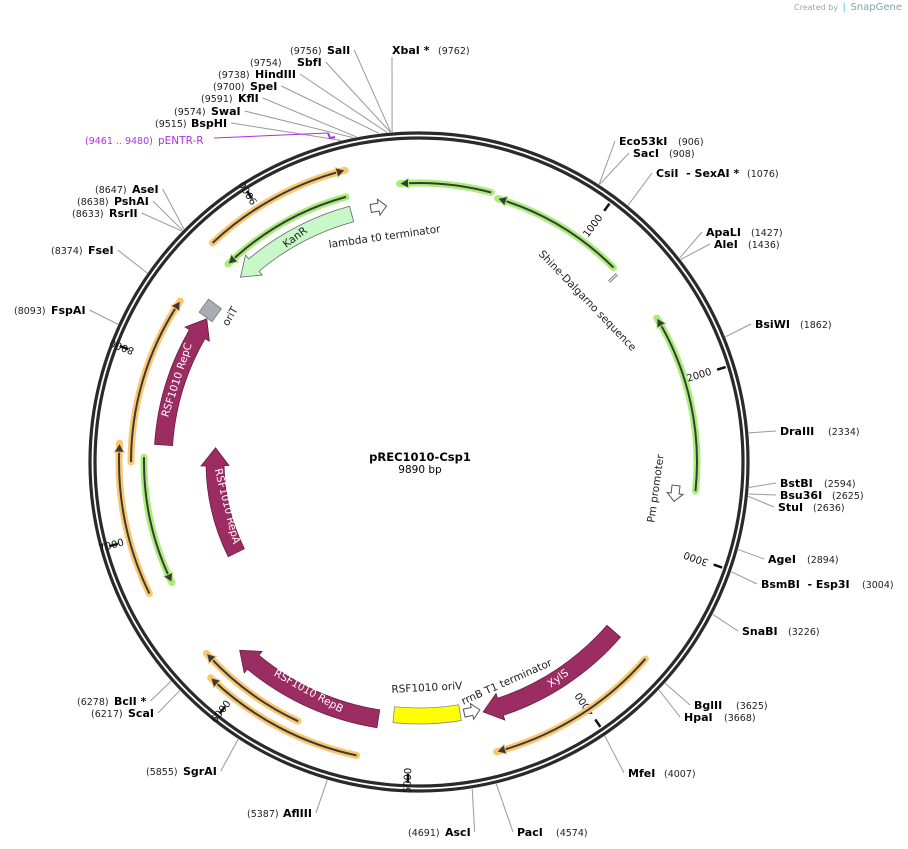  I want to click on lambda-t0-terminator-icon, so click(378, 207).